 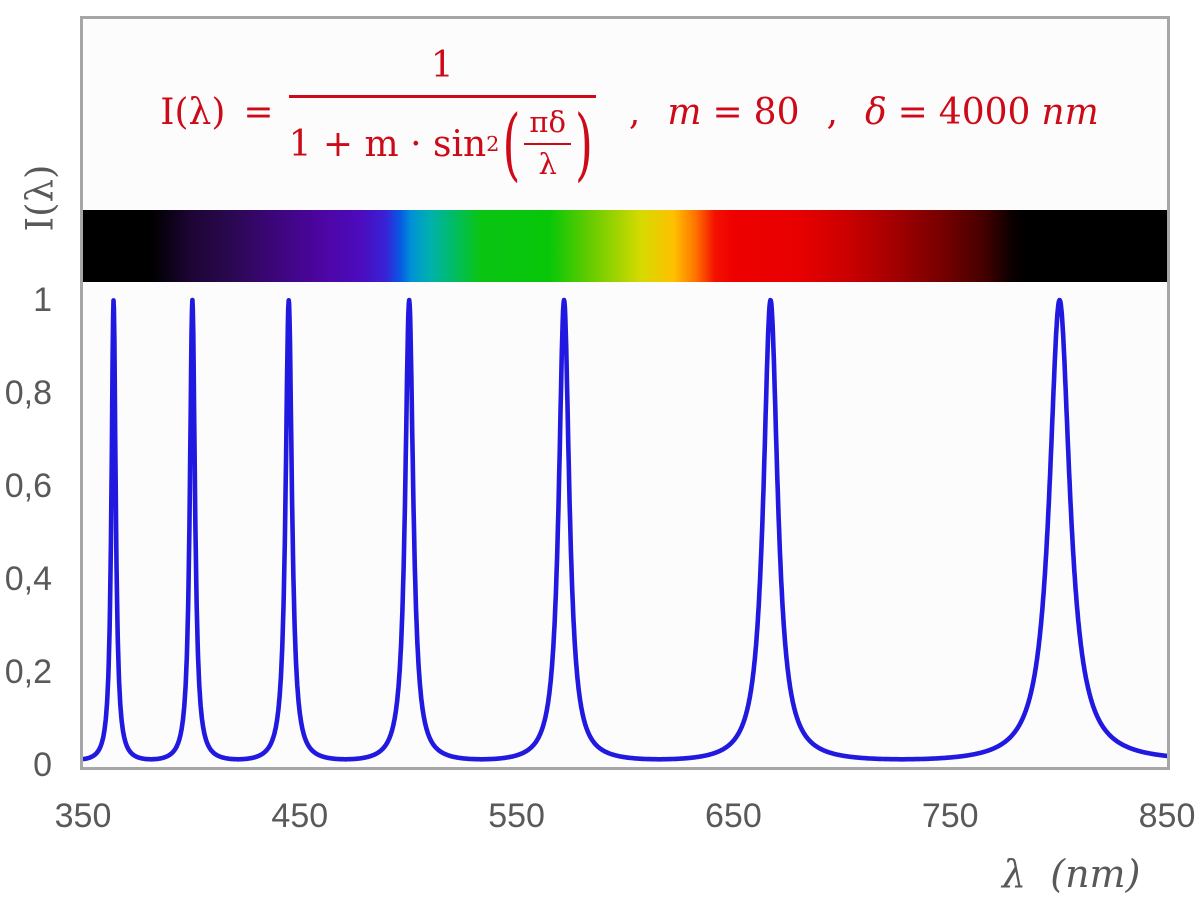 I want to click on y-tick-label: 0,2, so click(x=28, y=672).